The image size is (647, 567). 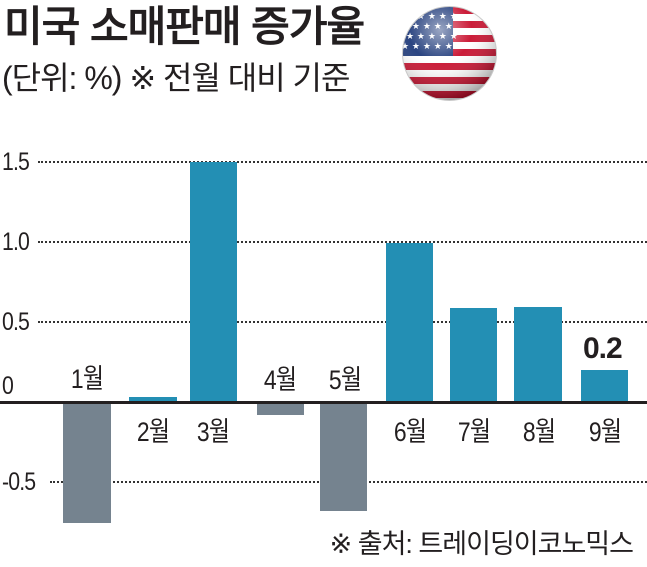 What do you see at coordinates (603, 348) in the screenshot?
I see `value-label-sep: 0.2` at bounding box center [603, 348].